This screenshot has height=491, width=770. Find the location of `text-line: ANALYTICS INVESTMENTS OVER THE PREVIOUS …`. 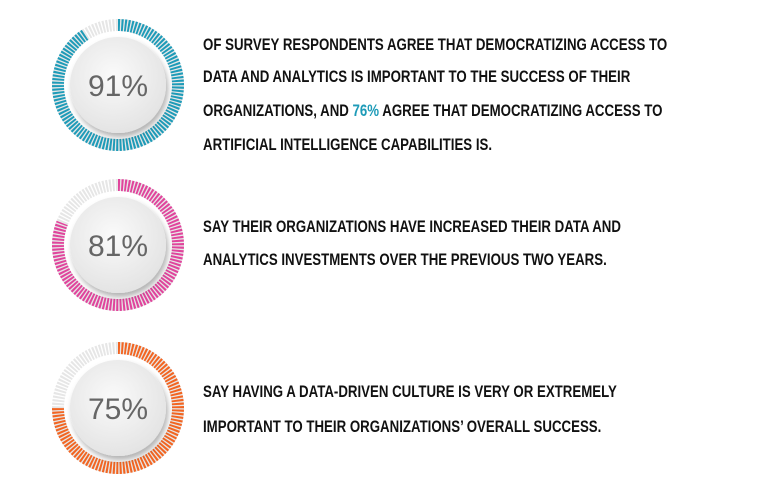

text-line: ANALYTICS INVESTMENTS OVER THE PREVIOUS … is located at coordinates (405, 260).